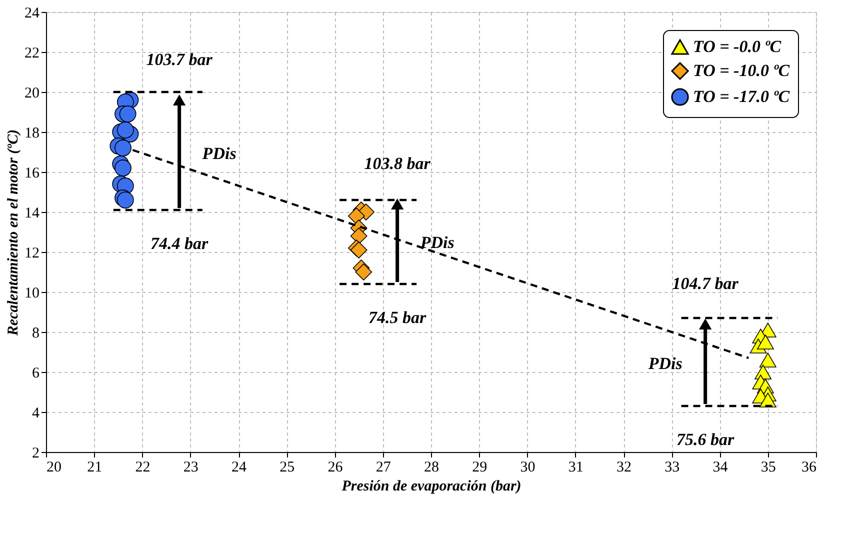 This screenshot has height=534, width=866. I want to click on x-tick-label: 34, so click(720, 468).